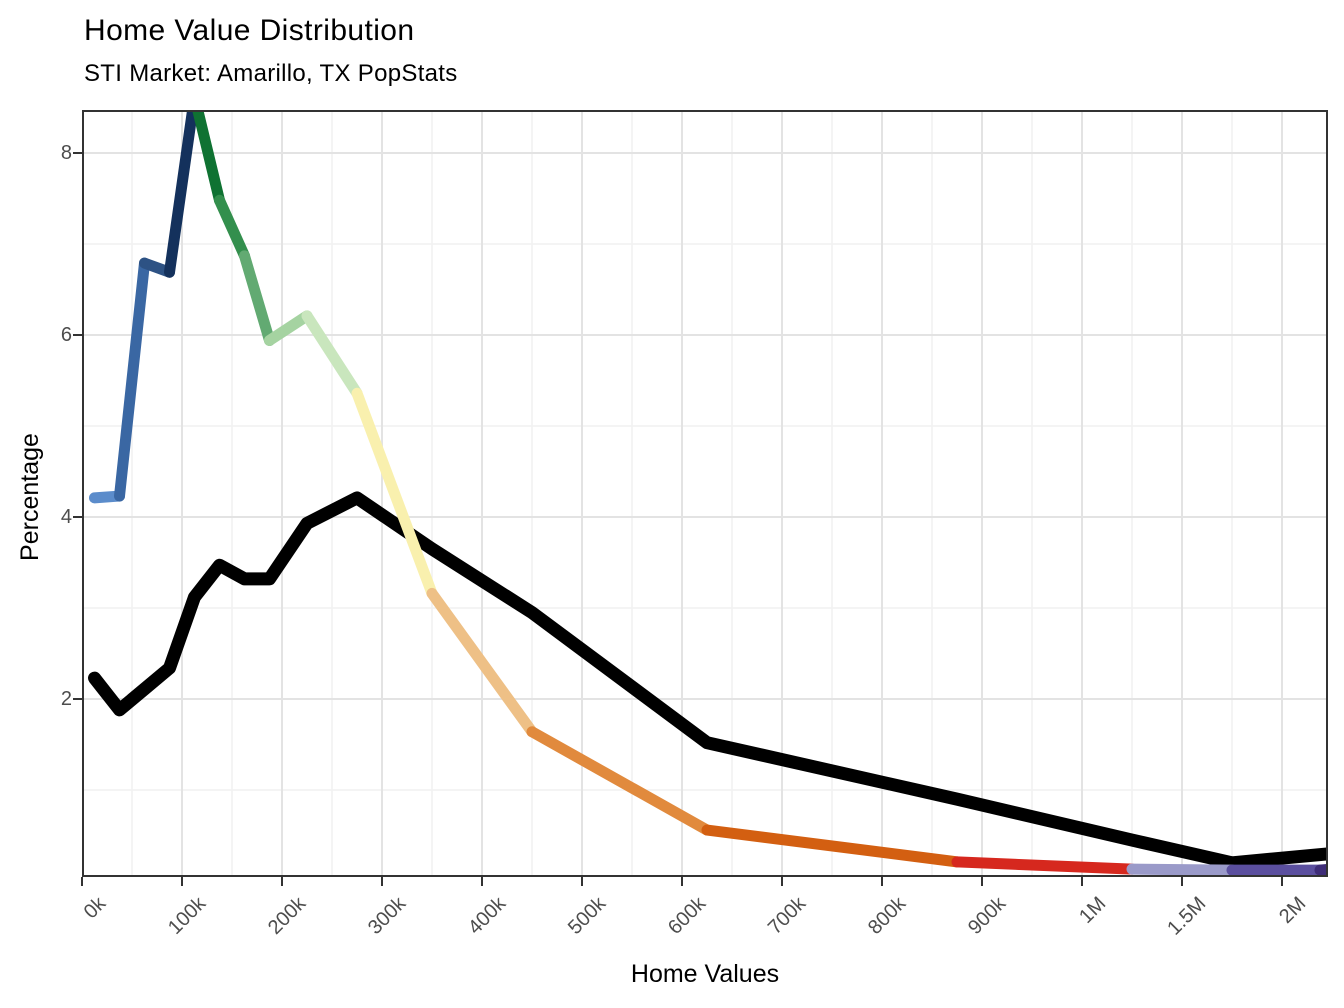  What do you see at coordinates (66, 153) in the screenshot?
I see `y-tick-label: 8` at bounding box center [66, 153].